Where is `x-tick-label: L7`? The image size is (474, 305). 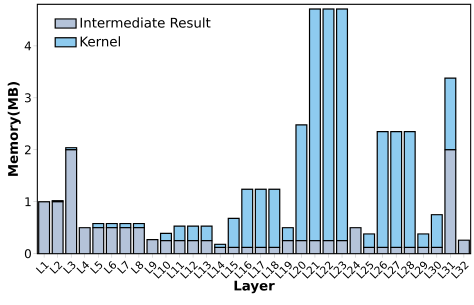
x-tick-label: L7 is located at coordinates (122, 267).